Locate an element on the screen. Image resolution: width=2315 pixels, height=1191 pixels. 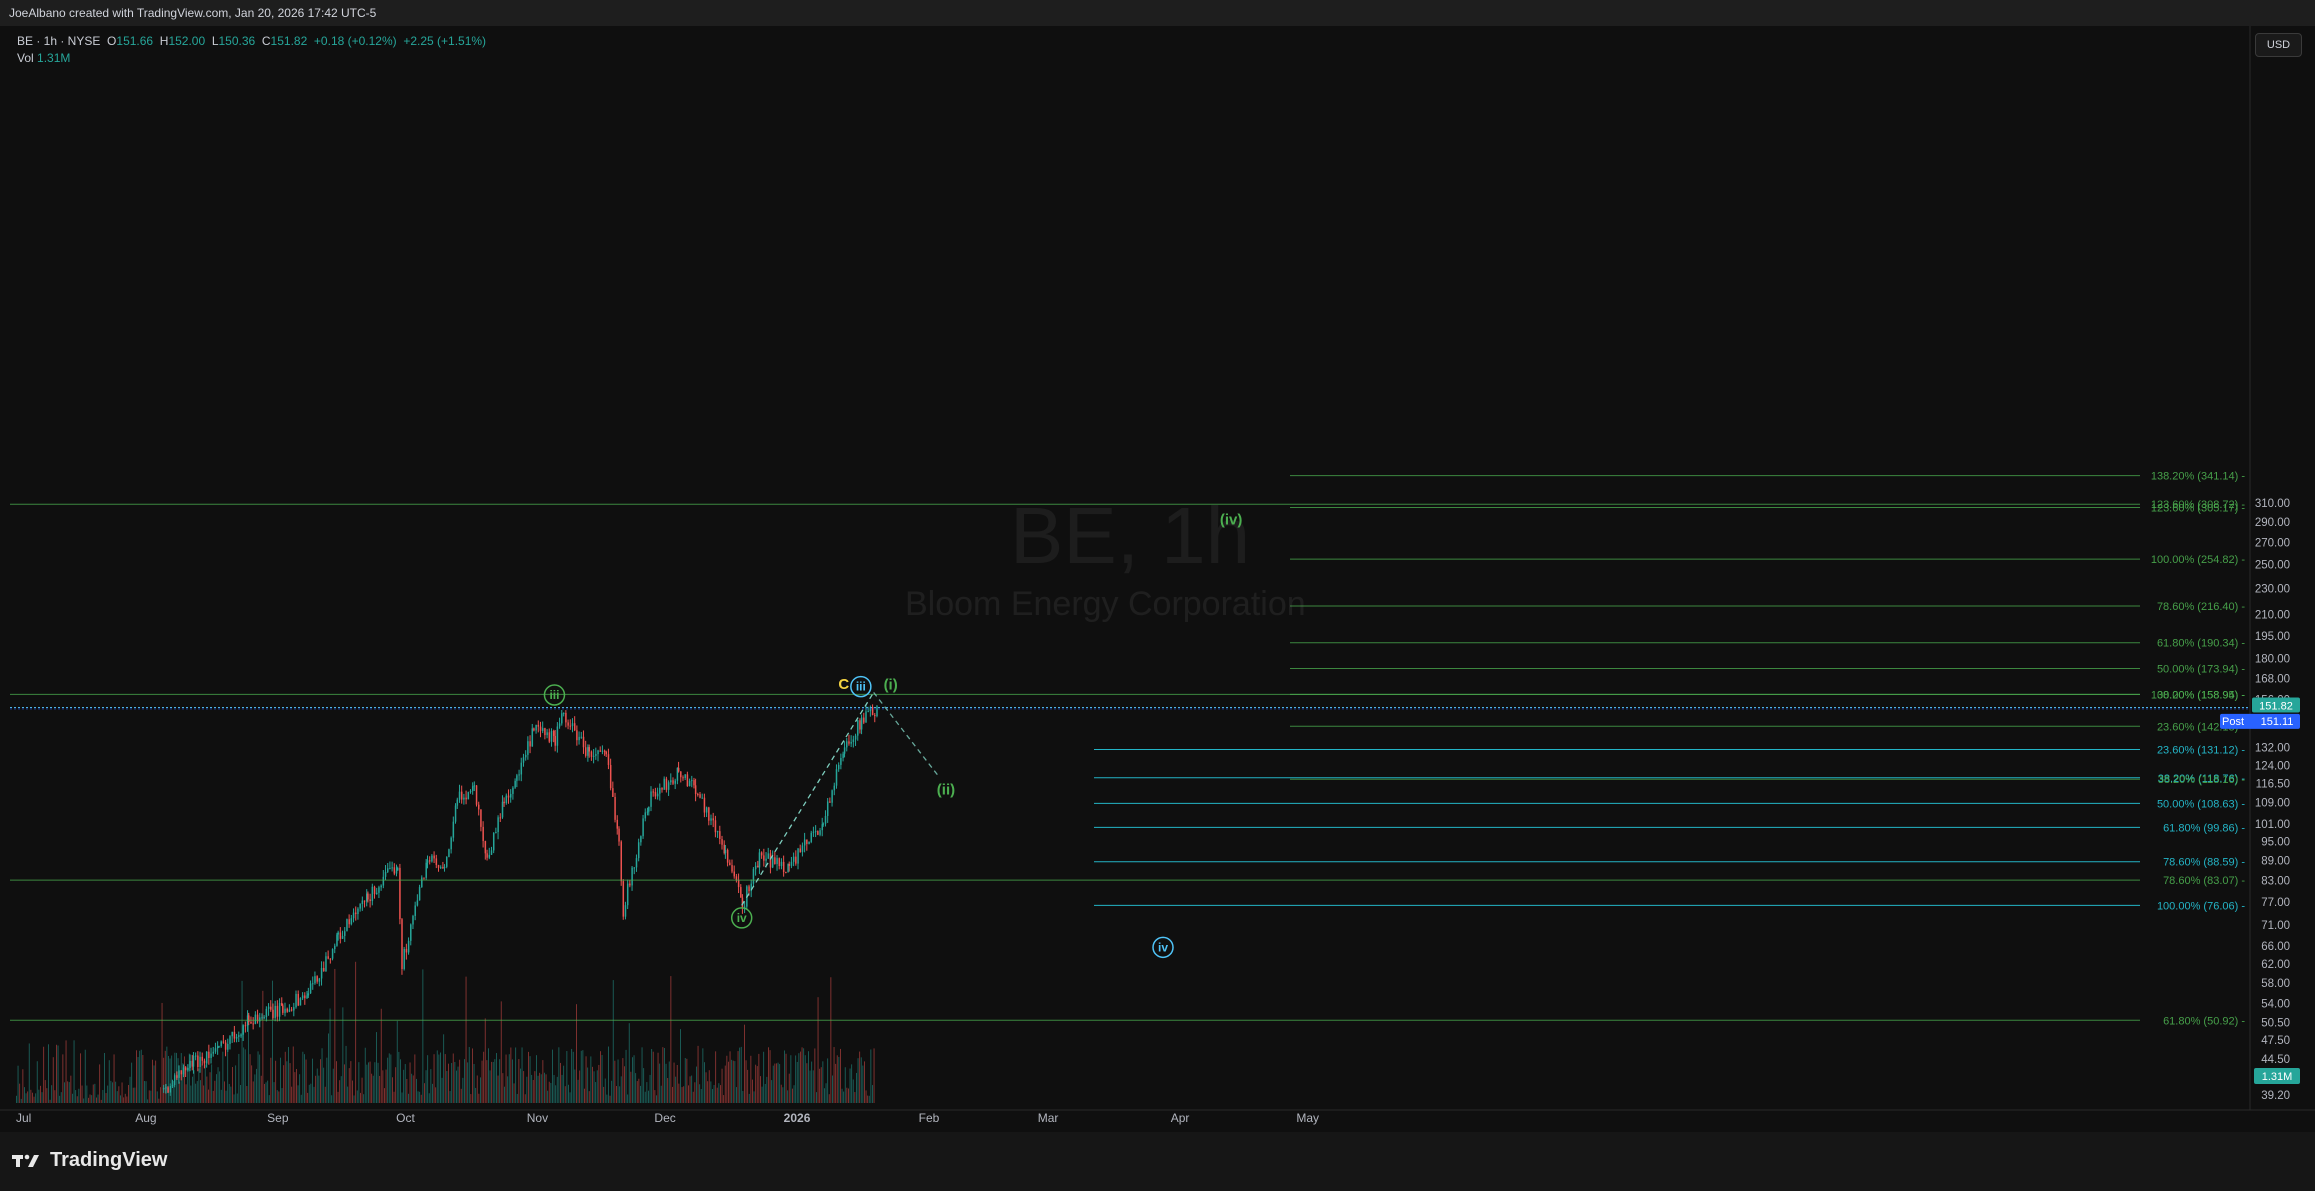
fib-level-label: 23.60% (131.12) - is located at coordinates (2201, 750).